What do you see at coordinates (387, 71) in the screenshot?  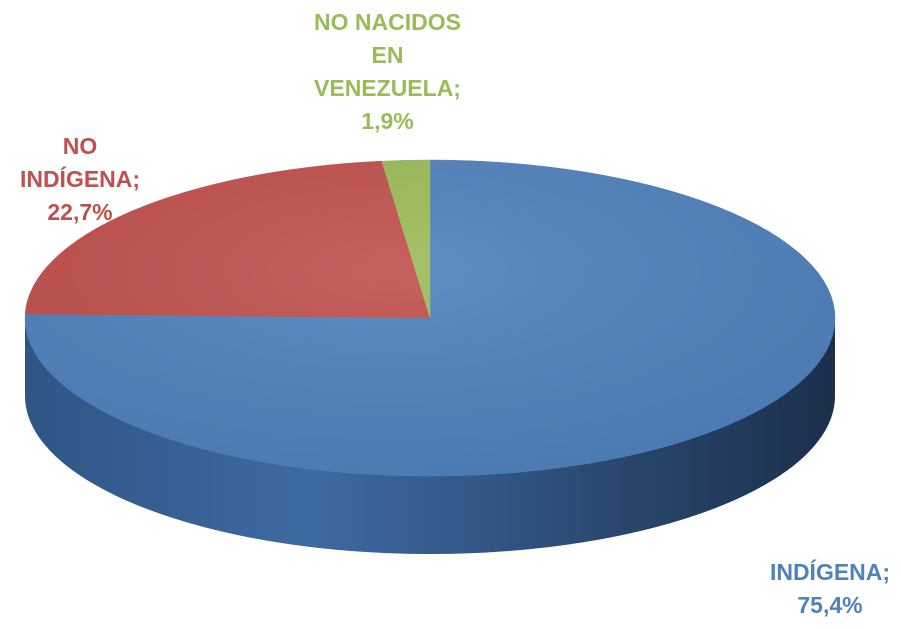 I see `slice-label-no-nacidos: NO NACIDOS EN VENEZUELA; 1,9%` at bounding box center [387, 71].